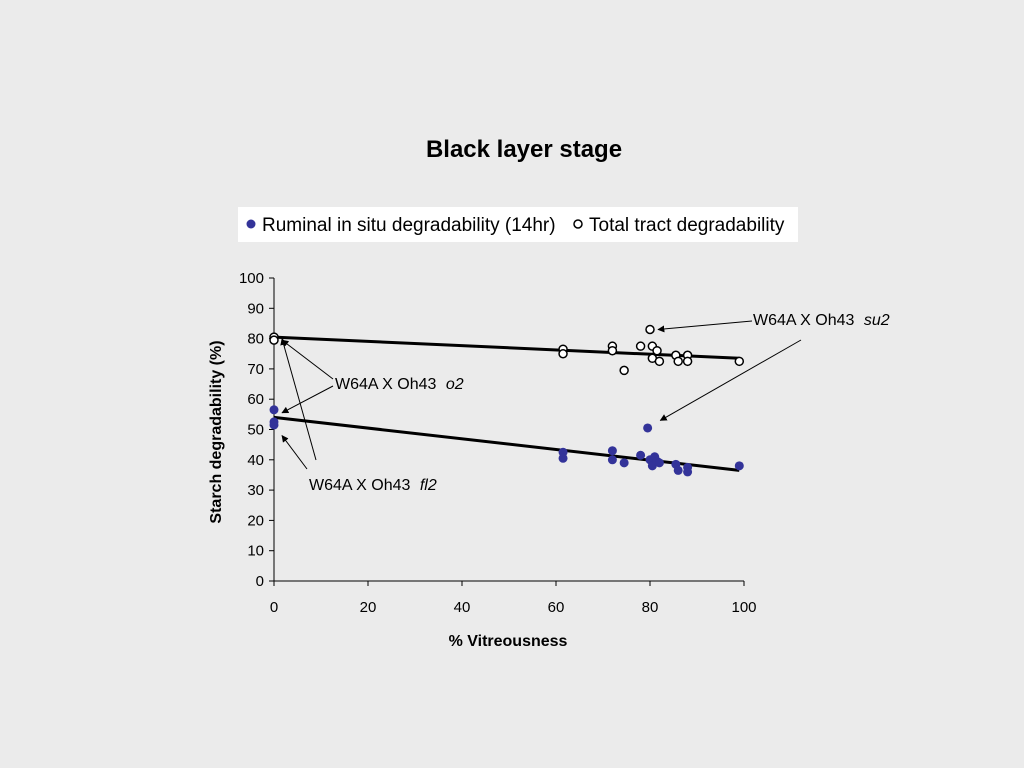  Describe the element at coordinates (803, 320) in the screenshot. I see `annotation-su2-label: W64A X Oh43` at that location.